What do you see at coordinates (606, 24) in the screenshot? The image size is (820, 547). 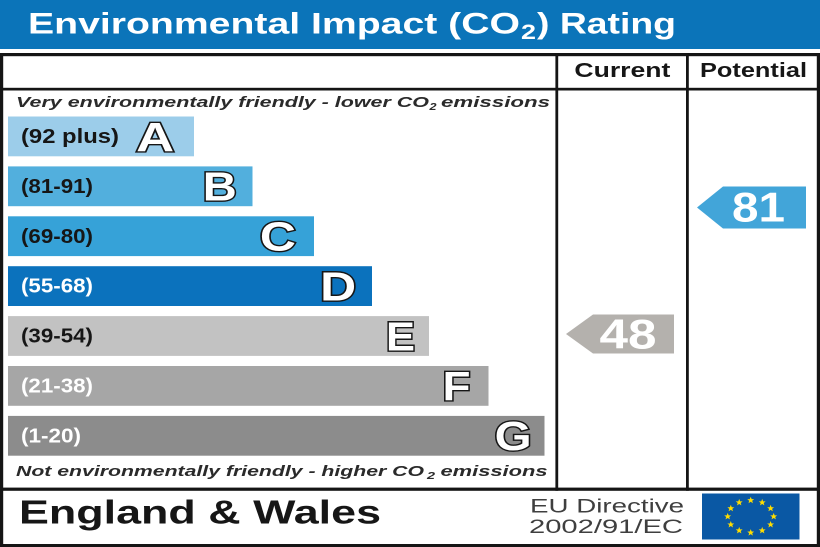 I see `svg-text: ) Rating` at bounding box center [606, 24].